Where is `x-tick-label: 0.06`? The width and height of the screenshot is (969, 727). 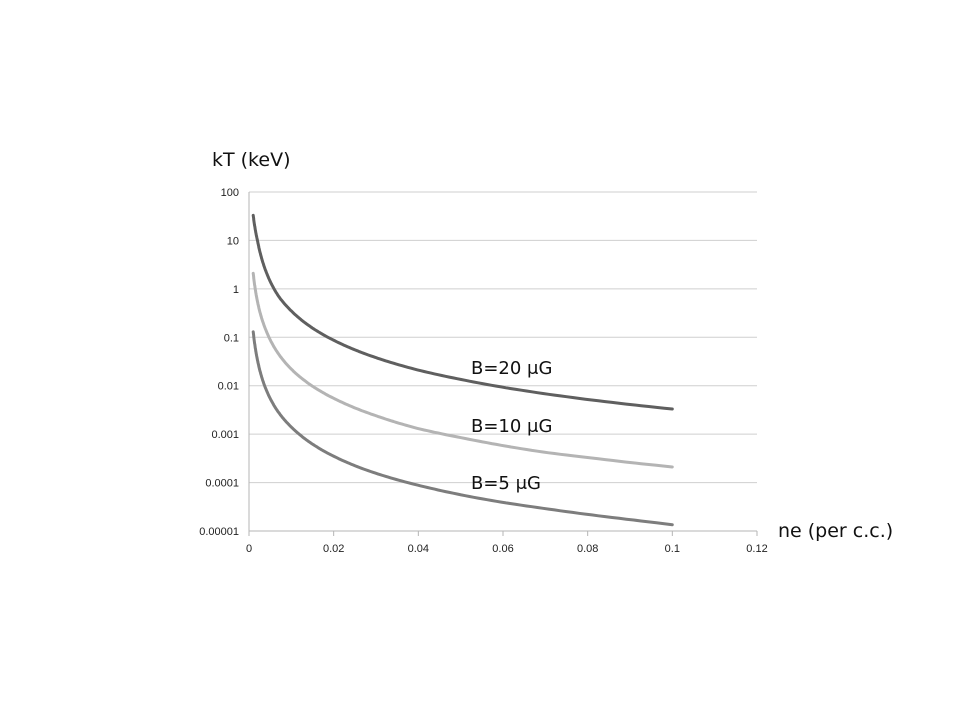 x-tick-label: 0.06 is located at coordinates (502, 549).